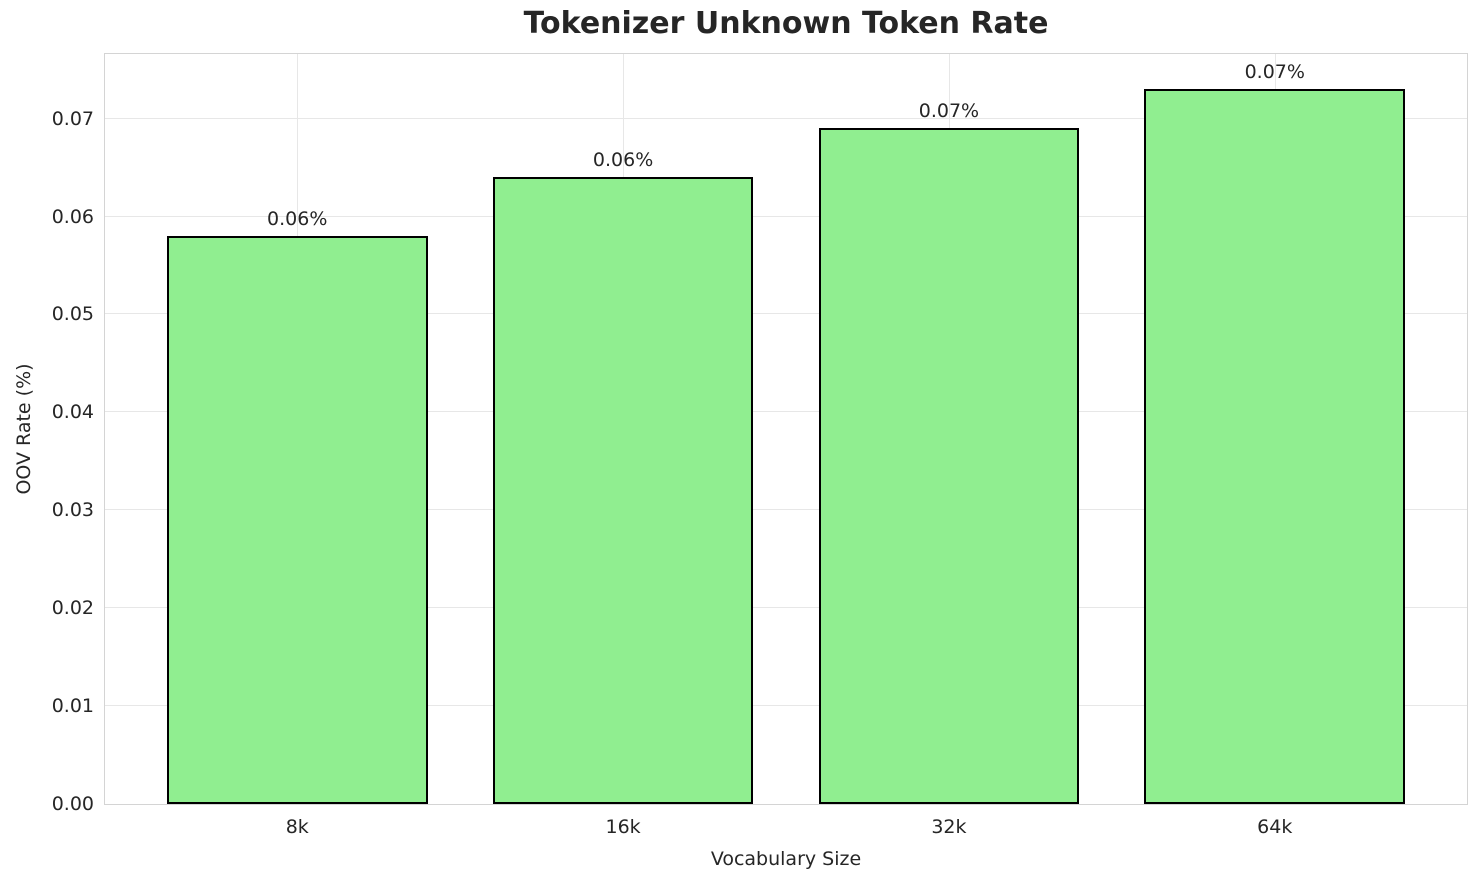  What do you see at coordinates (72, 510) in the screenshot?
I see `y-tick-label: 0.03` at bounding box center [72, 510].